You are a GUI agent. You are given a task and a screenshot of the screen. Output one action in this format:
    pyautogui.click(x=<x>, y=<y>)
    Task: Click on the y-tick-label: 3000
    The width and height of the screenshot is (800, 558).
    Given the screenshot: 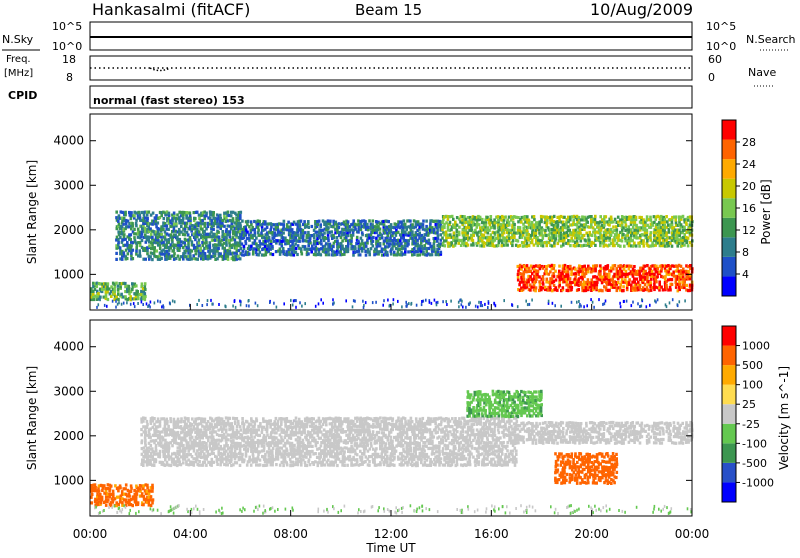 What is the action you would take?
    pyautogui.click(x=68, y=185)
    